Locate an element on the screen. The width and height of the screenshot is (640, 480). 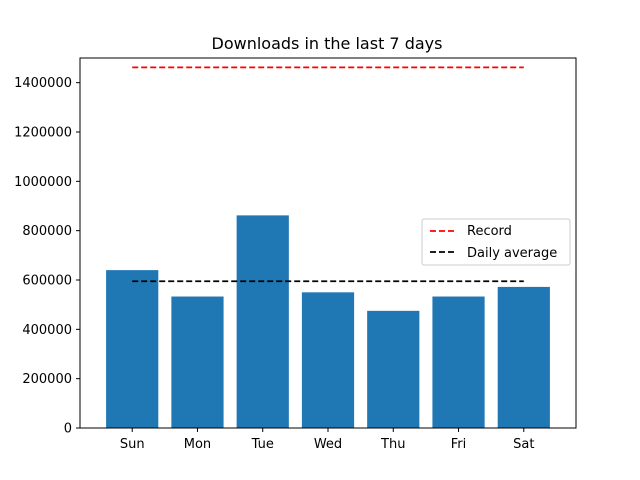
bar-mon is located at coordinates (197, 362).